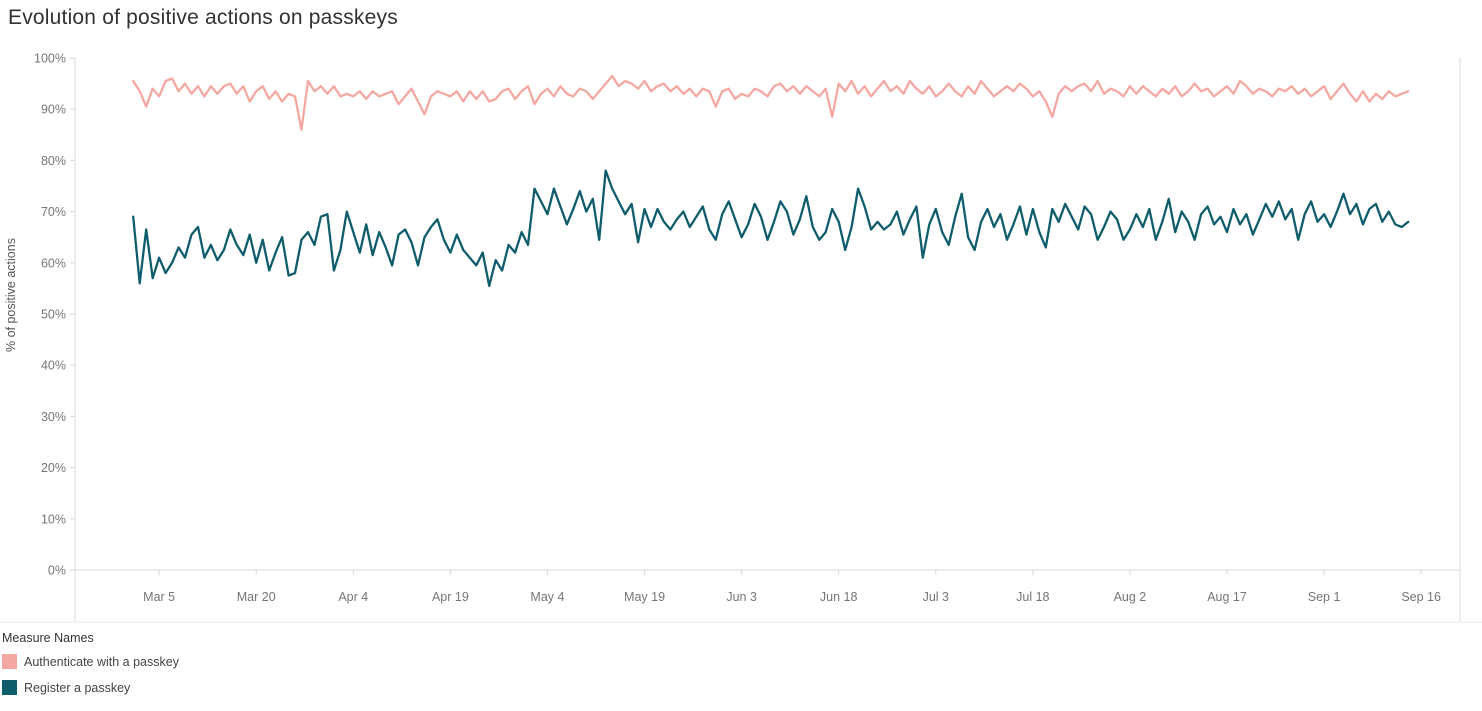 This screenshot has width=1482, height=711. Describe the element at coordinates (1130, 597) in the screenshot. I see `x-tick-label: Aug 2` at that location.